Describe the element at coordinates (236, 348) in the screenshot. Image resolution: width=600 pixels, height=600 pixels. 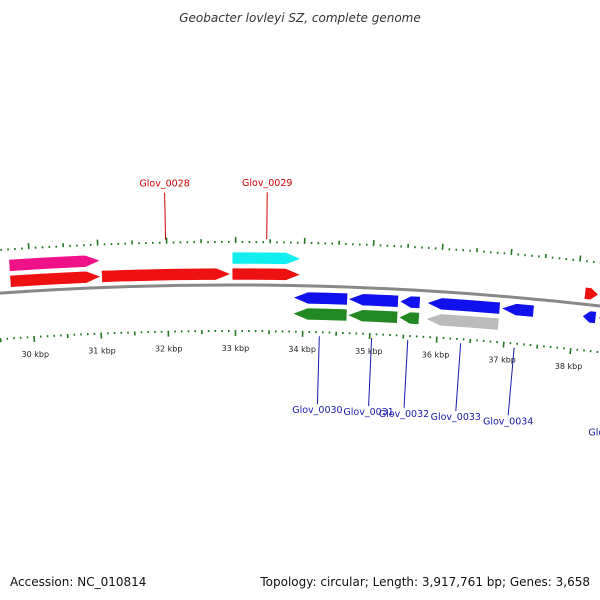
I see `axis-tick-label: 33 kbp` at that location.